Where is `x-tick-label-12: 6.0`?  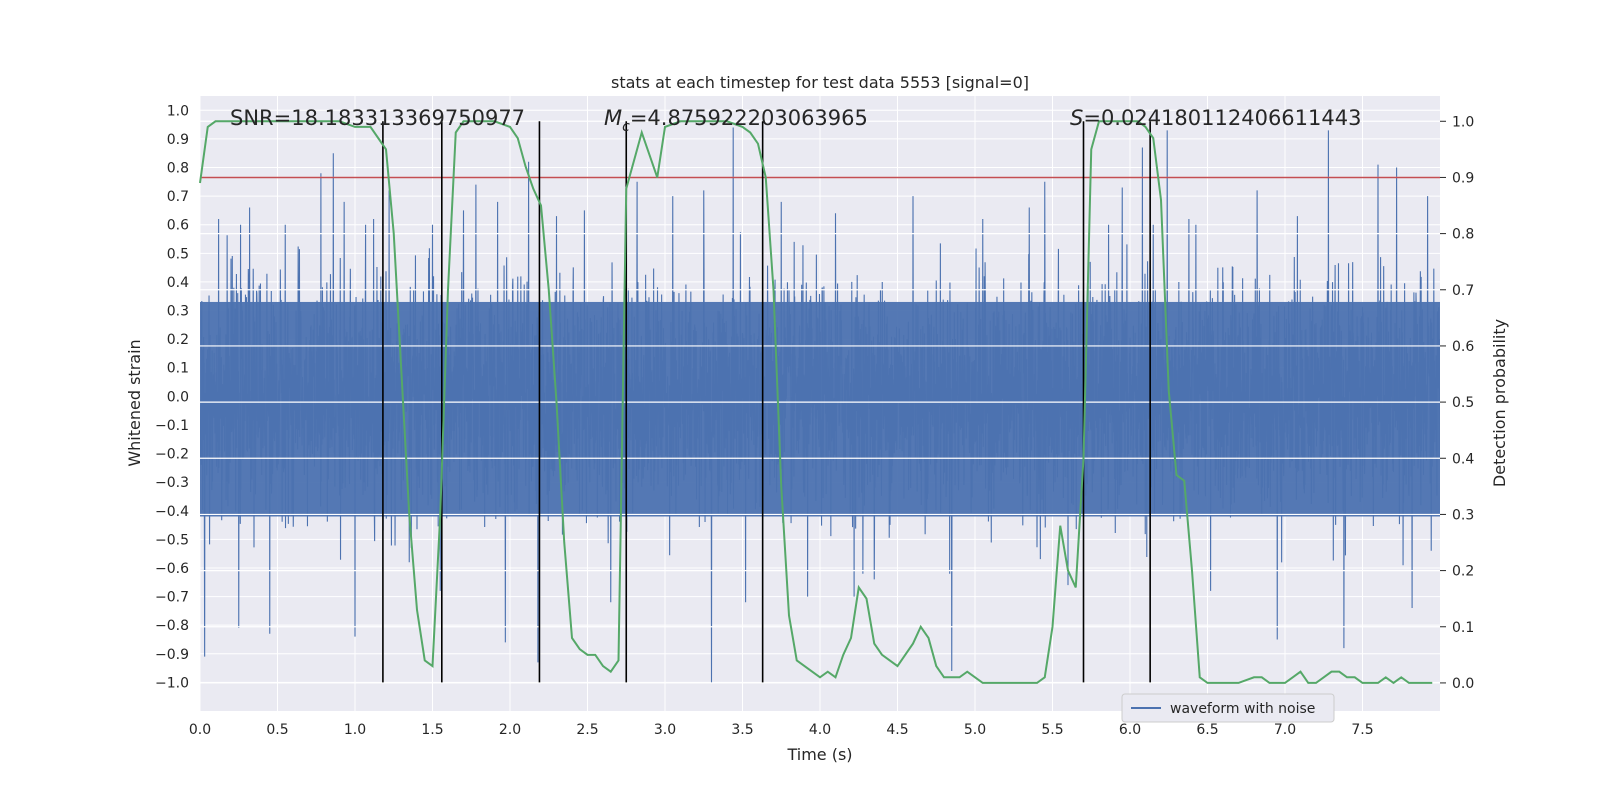 x-tick-label-12: 6.0 is located at coordinates (1130, 730).